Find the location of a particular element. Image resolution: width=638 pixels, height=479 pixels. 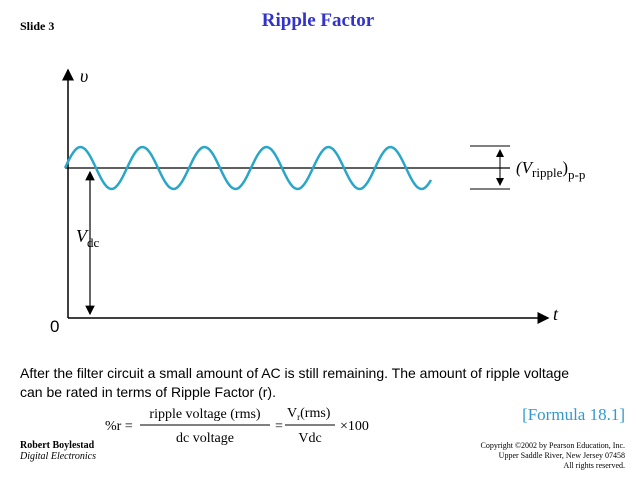

vpp-close: ) is located at coordinates (565, 167).